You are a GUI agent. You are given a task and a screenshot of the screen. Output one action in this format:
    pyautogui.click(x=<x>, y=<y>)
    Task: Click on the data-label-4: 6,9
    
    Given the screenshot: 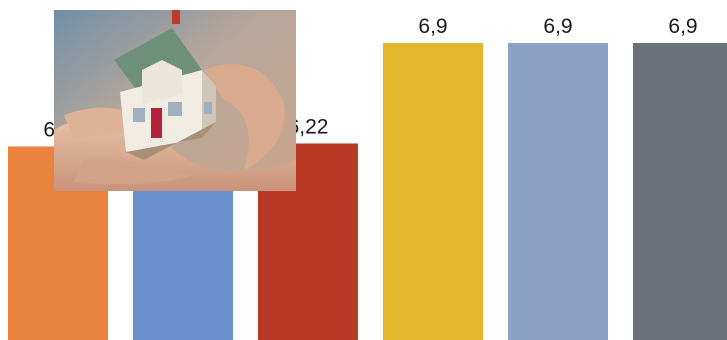 What is the action you would take?
    pyautogui.click(x=432, y=26)
    